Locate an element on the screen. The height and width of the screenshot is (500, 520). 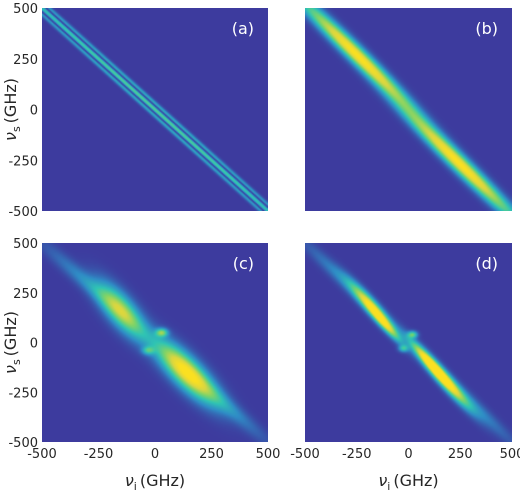
panel-label: (b) is located at coordinates (486, 28).